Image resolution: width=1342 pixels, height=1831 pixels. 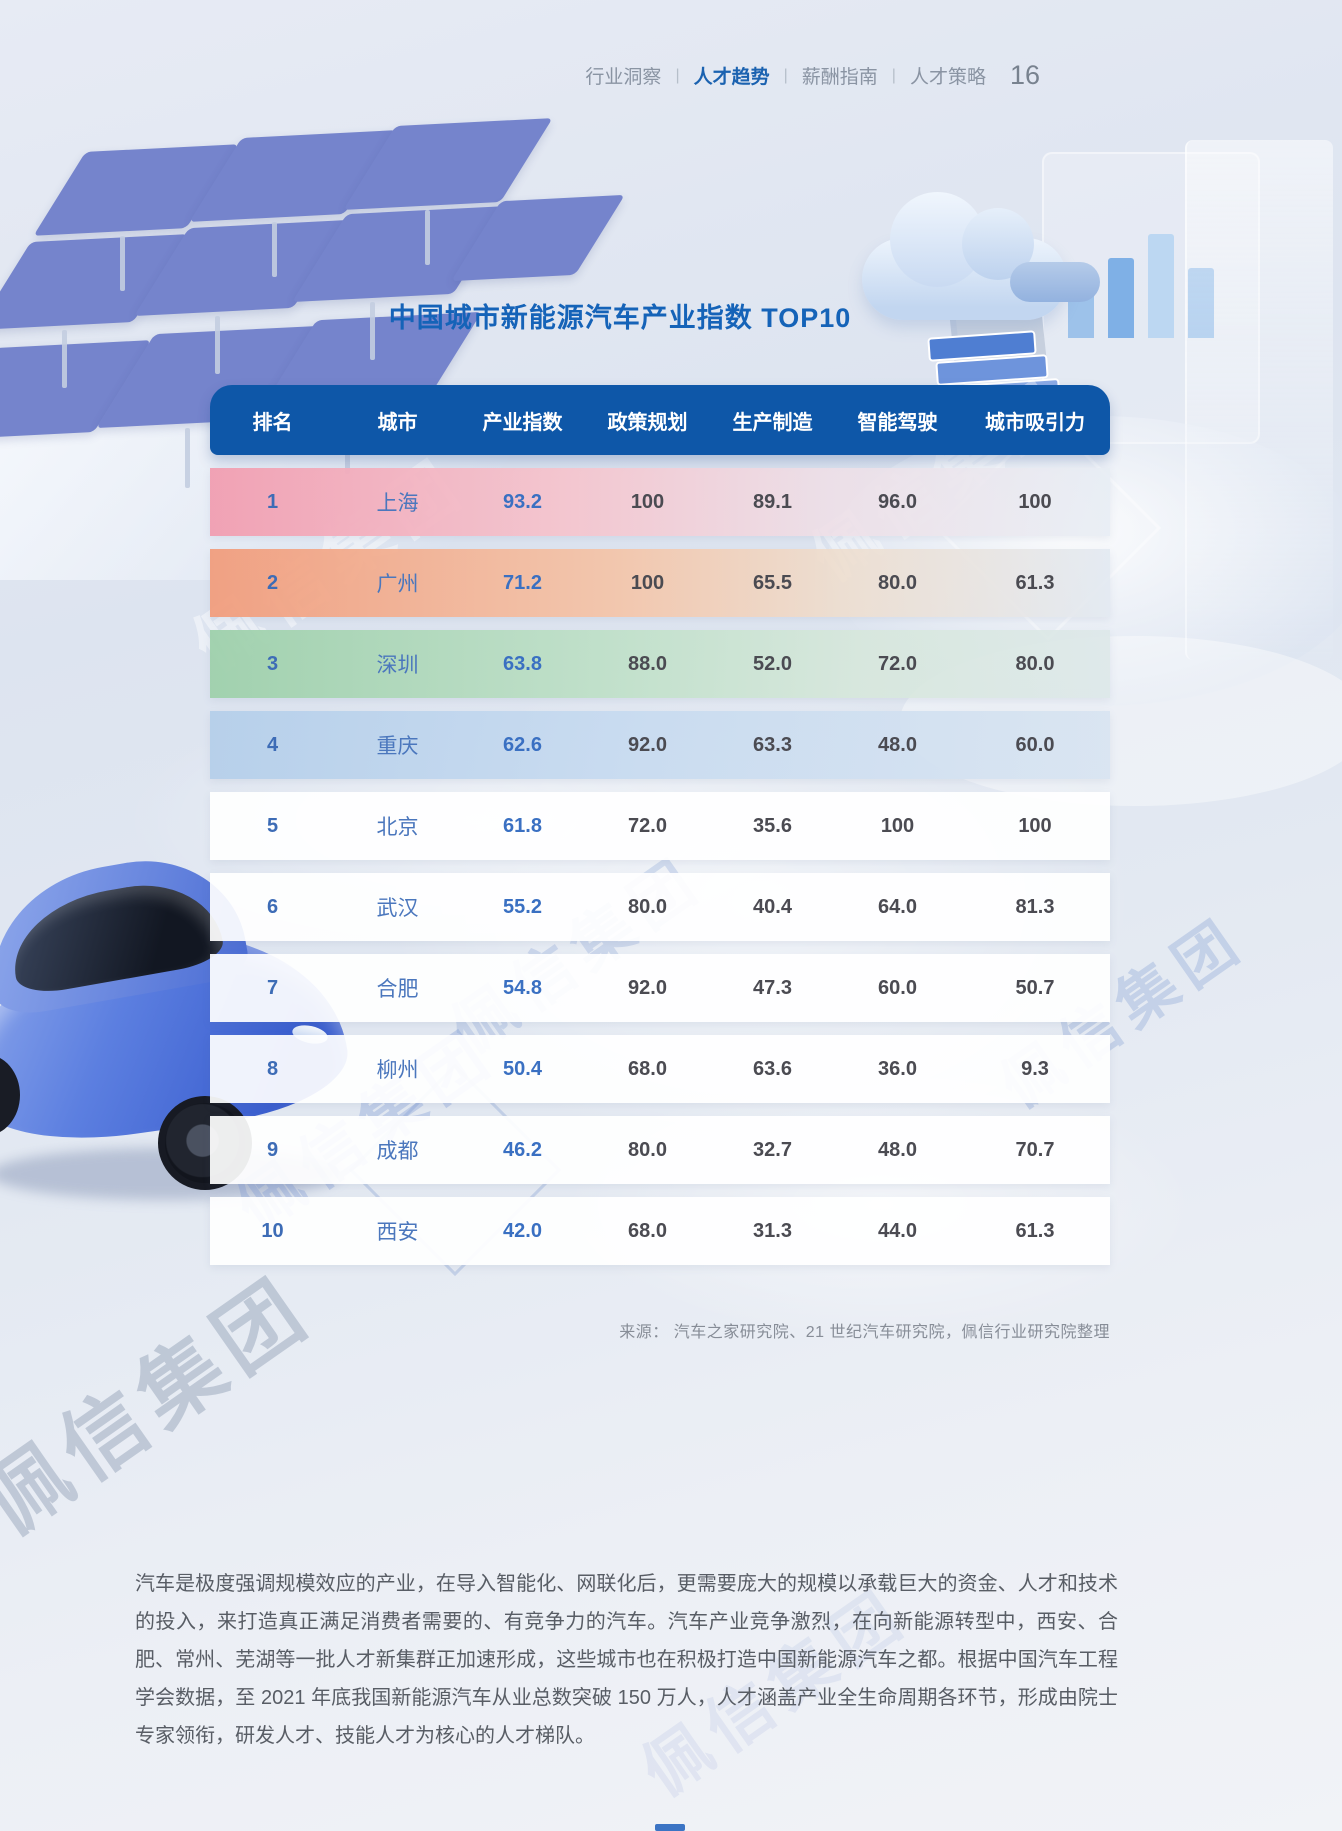 I want to click on production-cell: 40.4, so click(x=772, y=906).